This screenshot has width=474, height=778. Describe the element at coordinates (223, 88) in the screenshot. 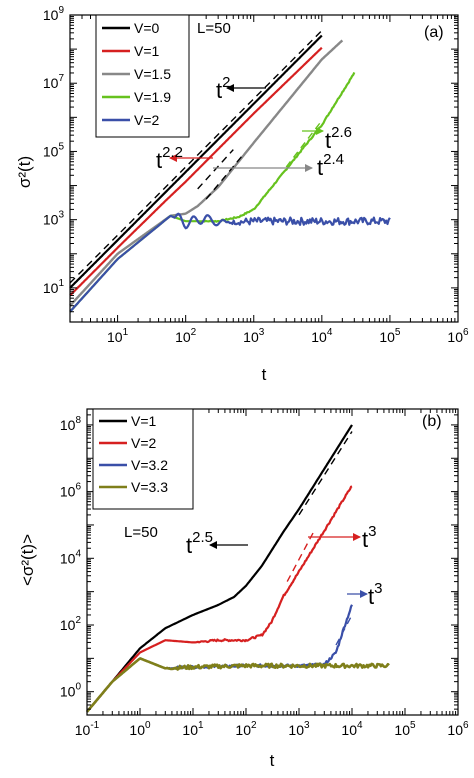

I see `panel-a-slope-t2: t2` at that location.